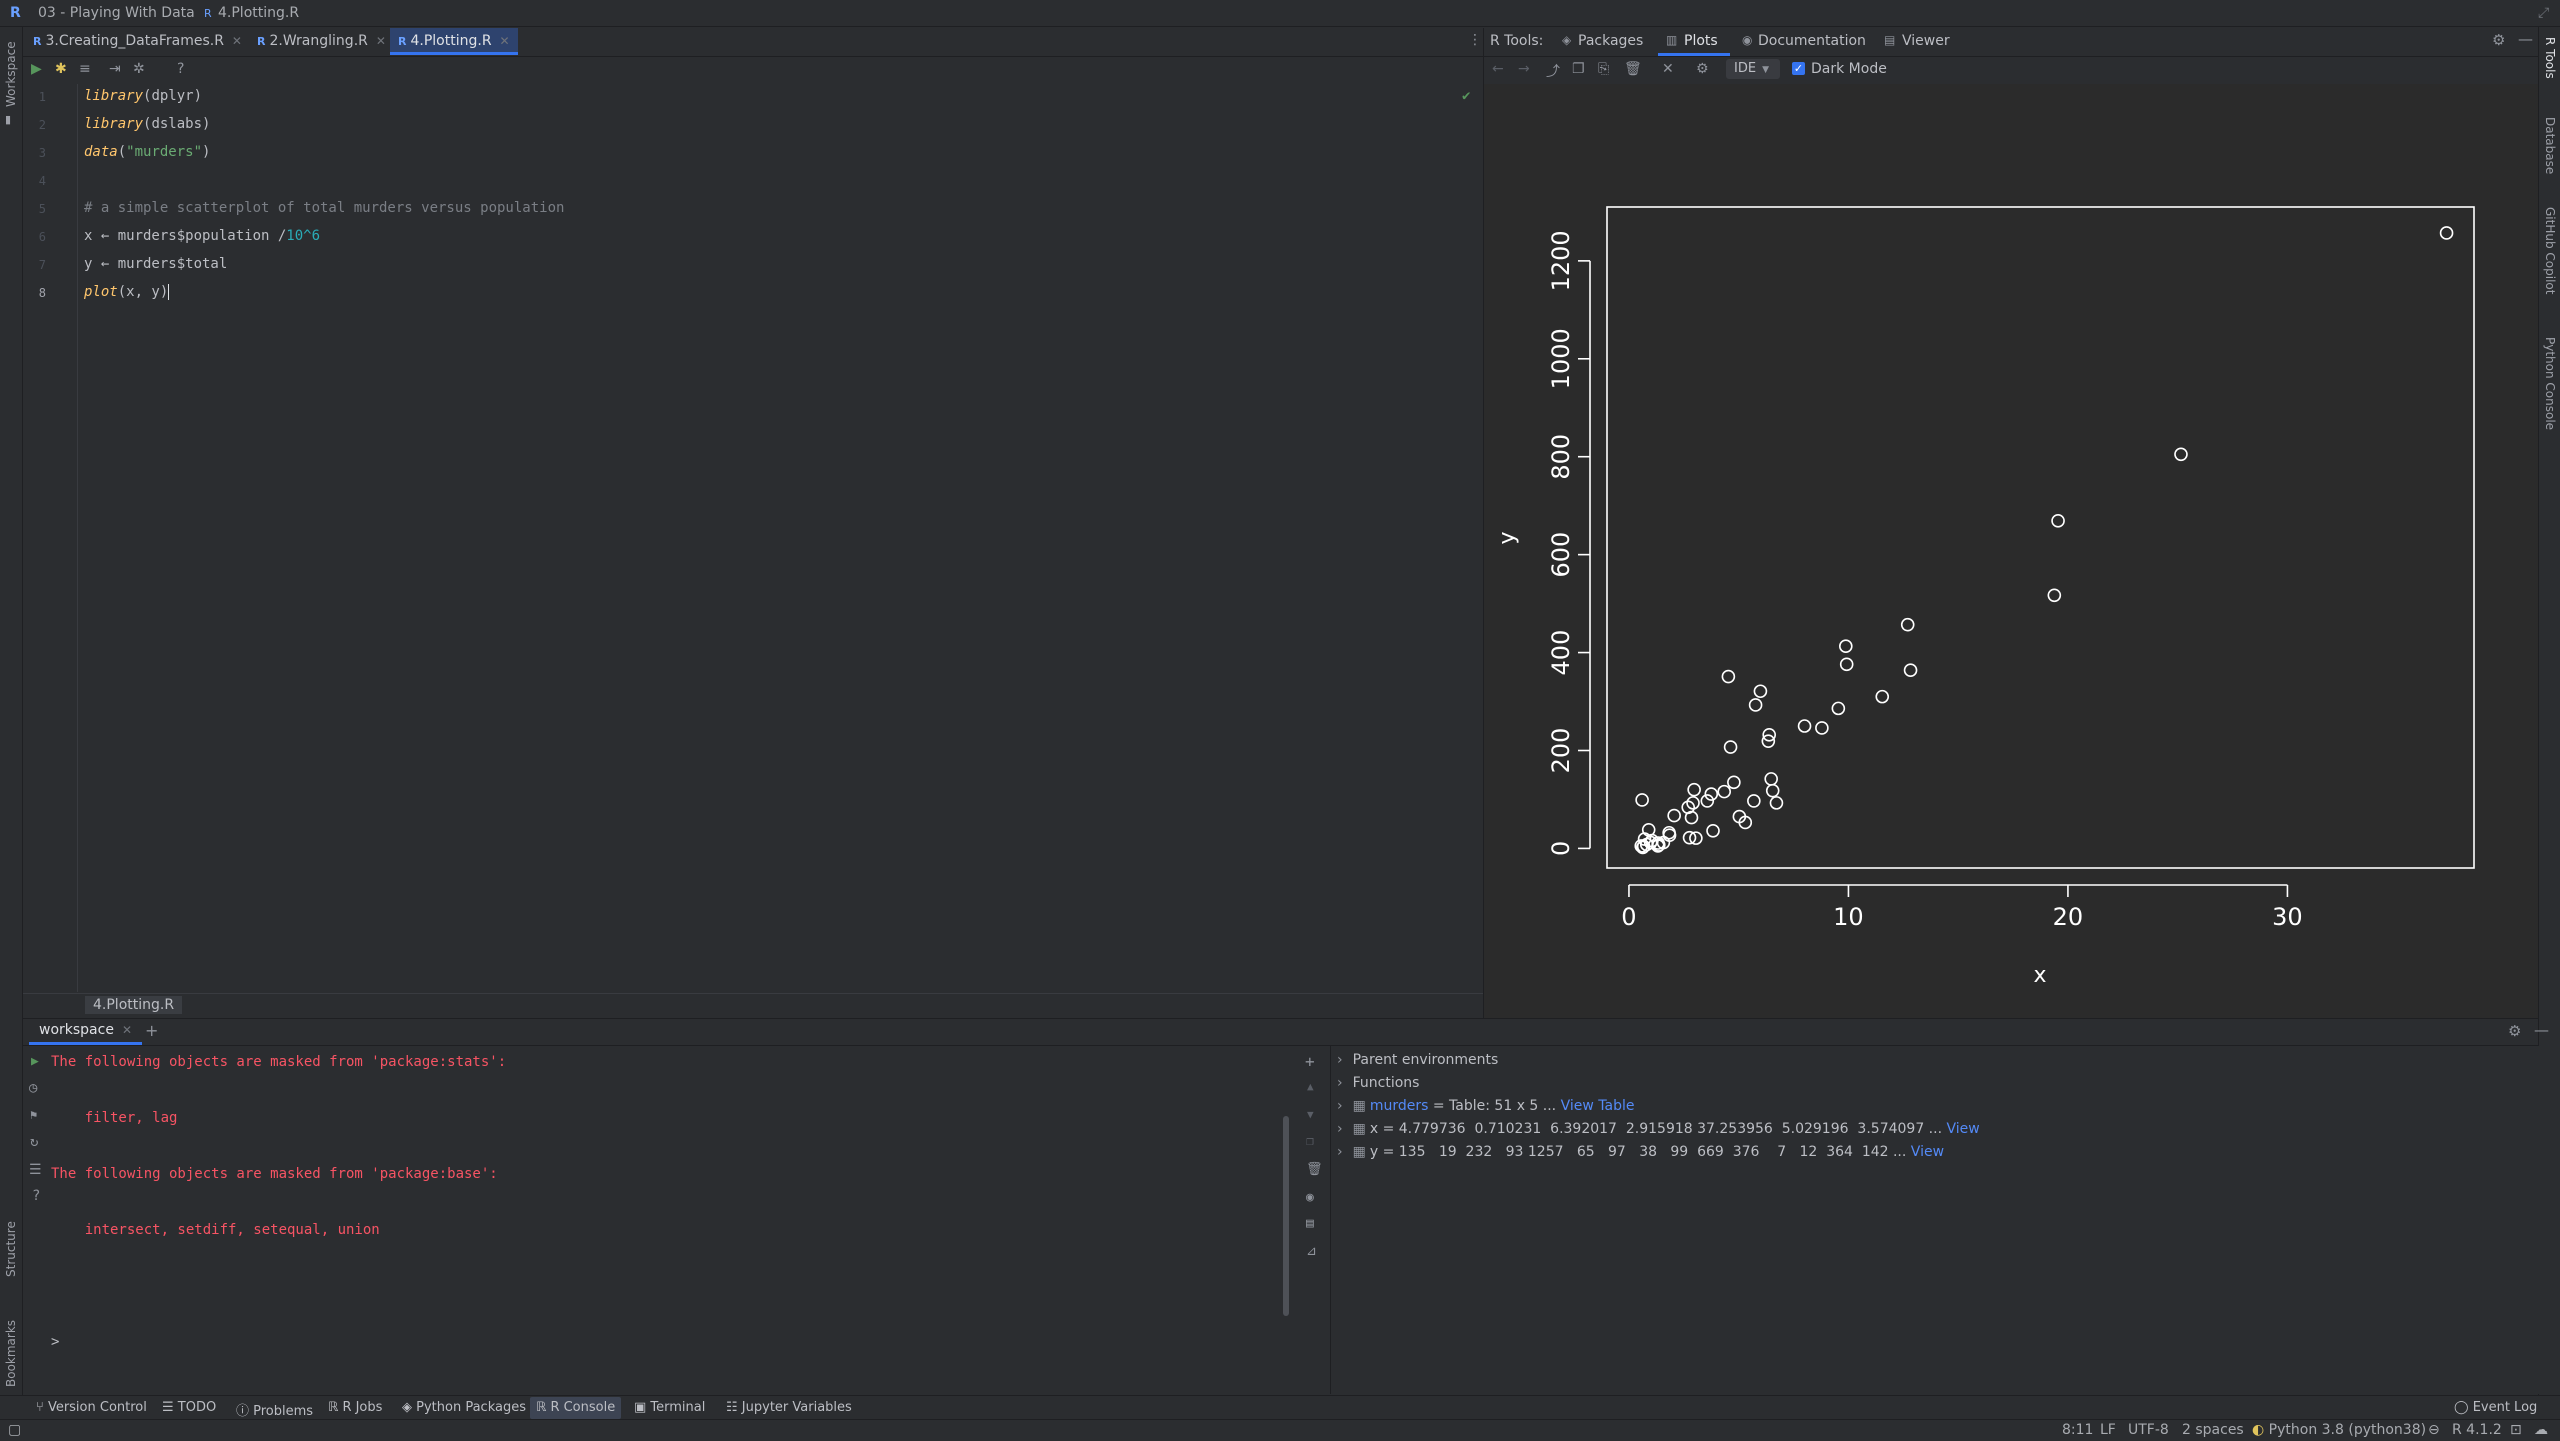 Image resolution: width=2560 pixels, height=1441 pixels. Describe the element at coordinates (275, 1411) in the screenshot. I see `problems-tool: ⓘ Problems` at that location.